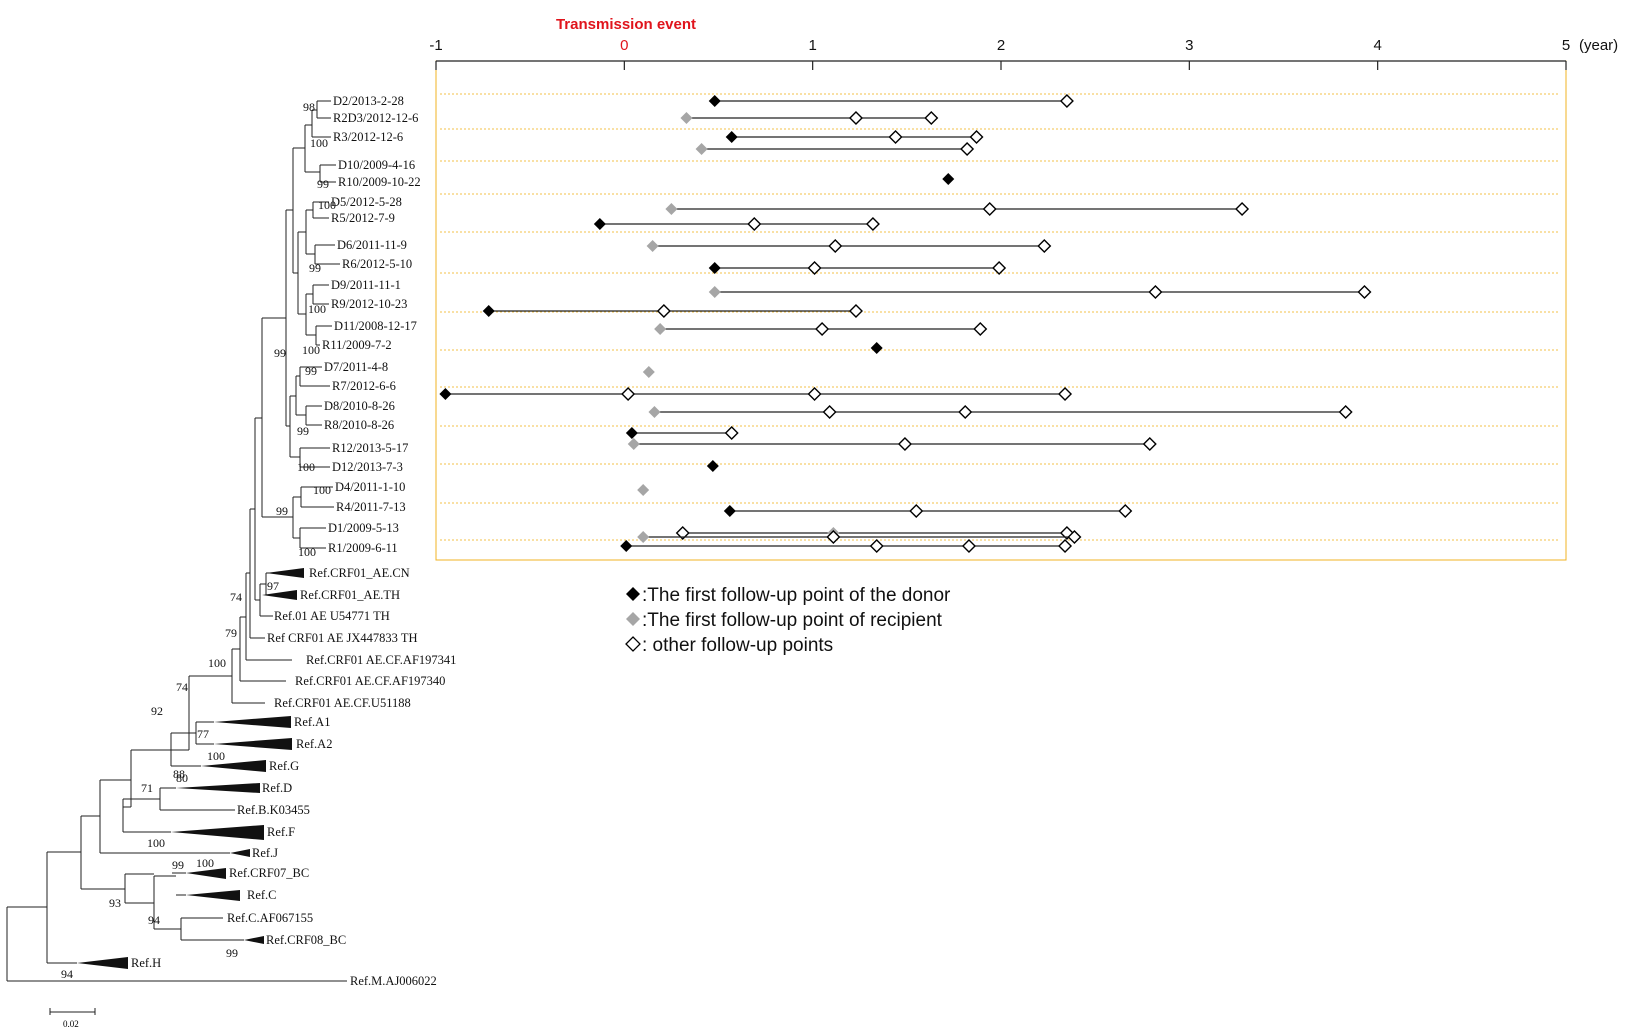 This screenshot has width=1636, height=1036. I want to click on series-D9, so click(672, 311).